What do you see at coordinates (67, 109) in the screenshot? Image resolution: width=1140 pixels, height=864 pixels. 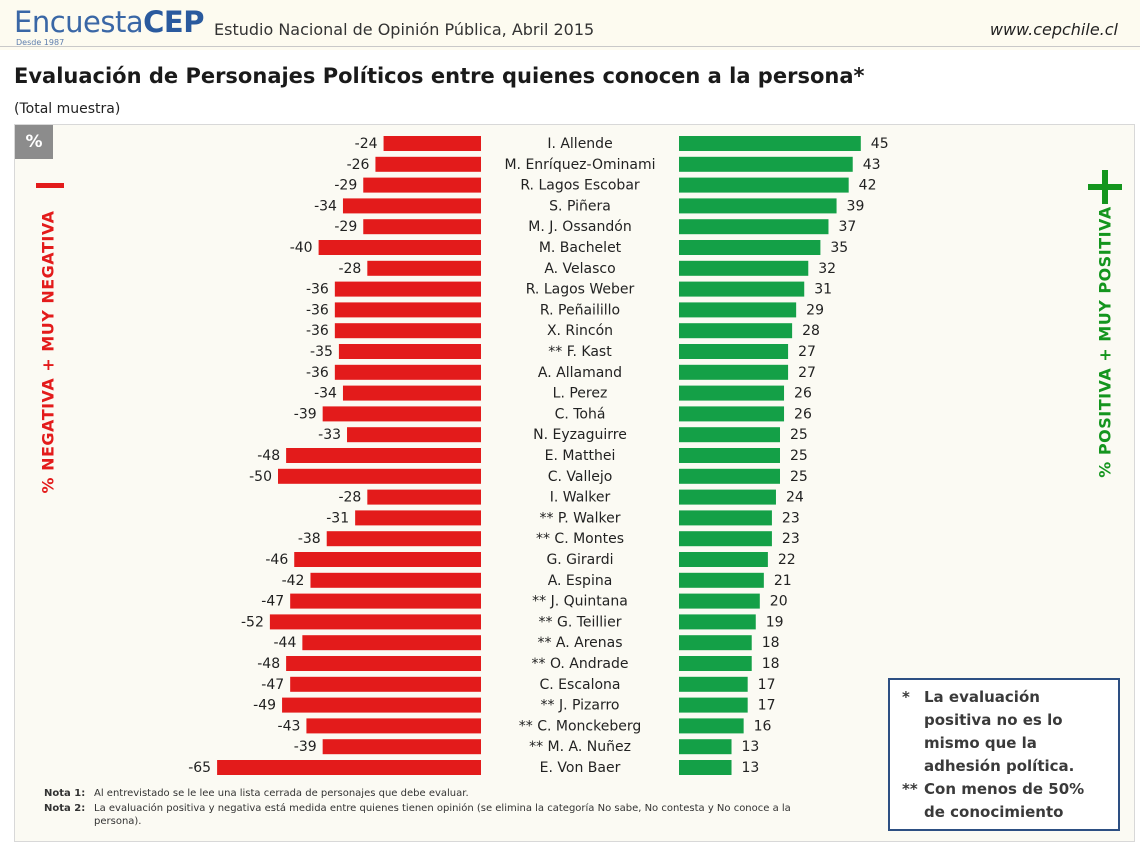 I see `chart-subtitle: (Total muestra)` at bounding box center [67, 109].